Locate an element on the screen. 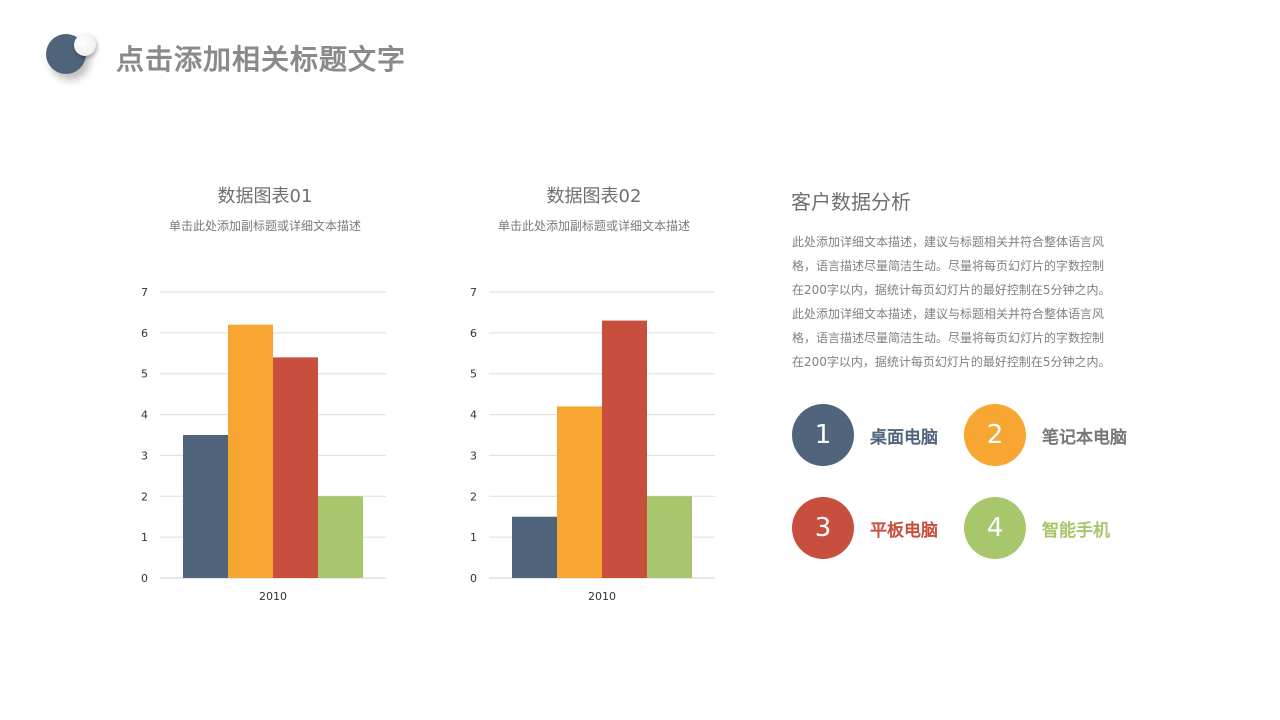 The image size is (1280, 720). summary-title: 客户数据分析 is located at coordinates (851, 202).